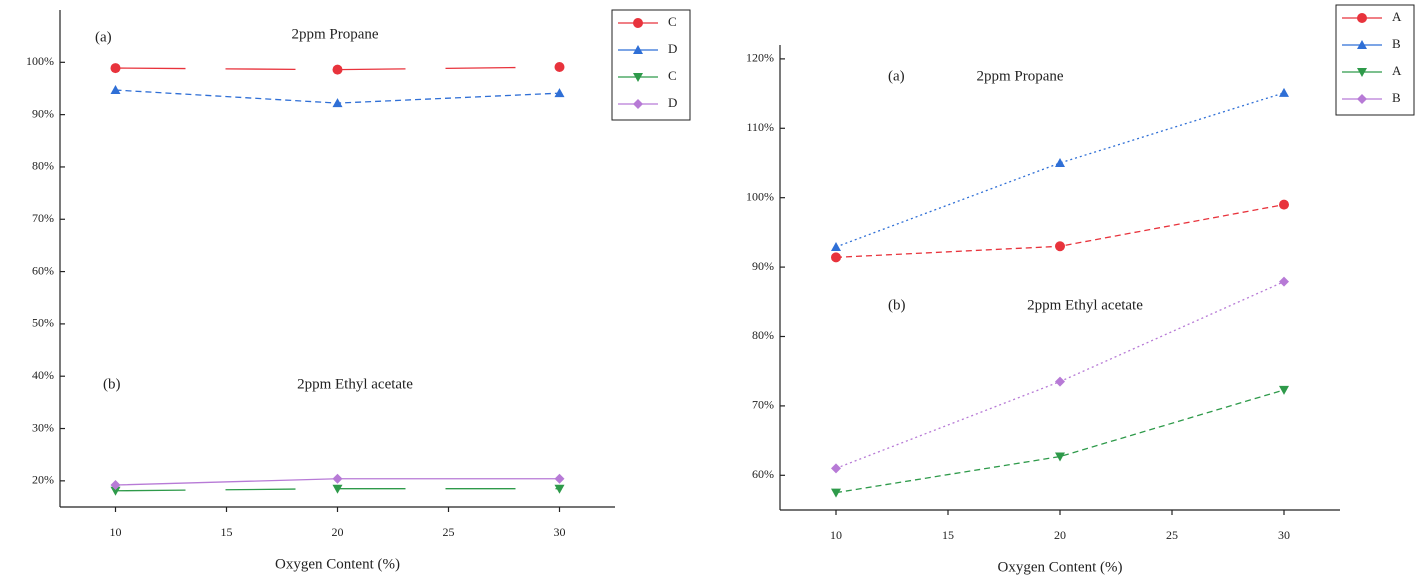  What do you see at coordinates (43, 375) in the screenshot?
I see `y-tick-label: 40%` at bounding box center [43, 375].